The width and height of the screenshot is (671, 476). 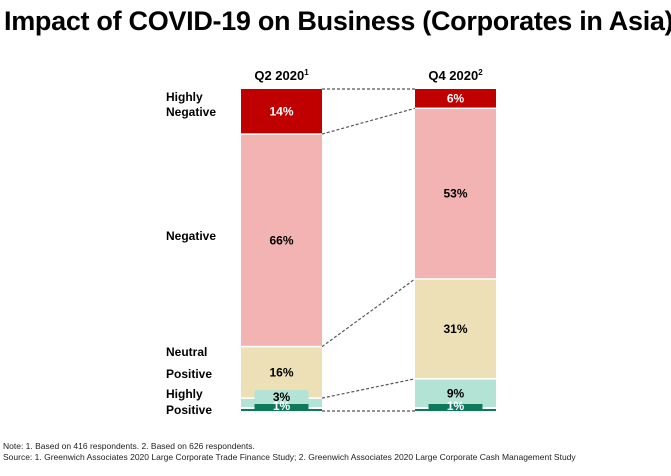 I want to click on bar-segment-neutral-q2-2020, so click(x=281, y=372).